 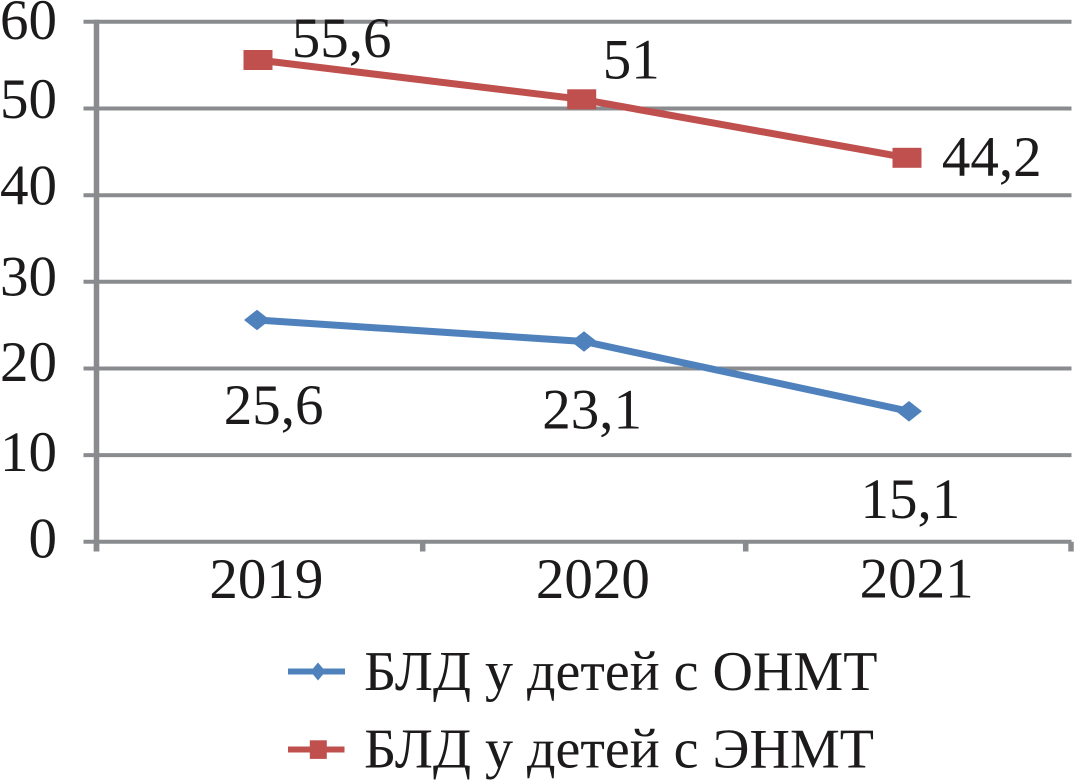 I want to click on svg-text: 2021, so click(x=917, y=579).